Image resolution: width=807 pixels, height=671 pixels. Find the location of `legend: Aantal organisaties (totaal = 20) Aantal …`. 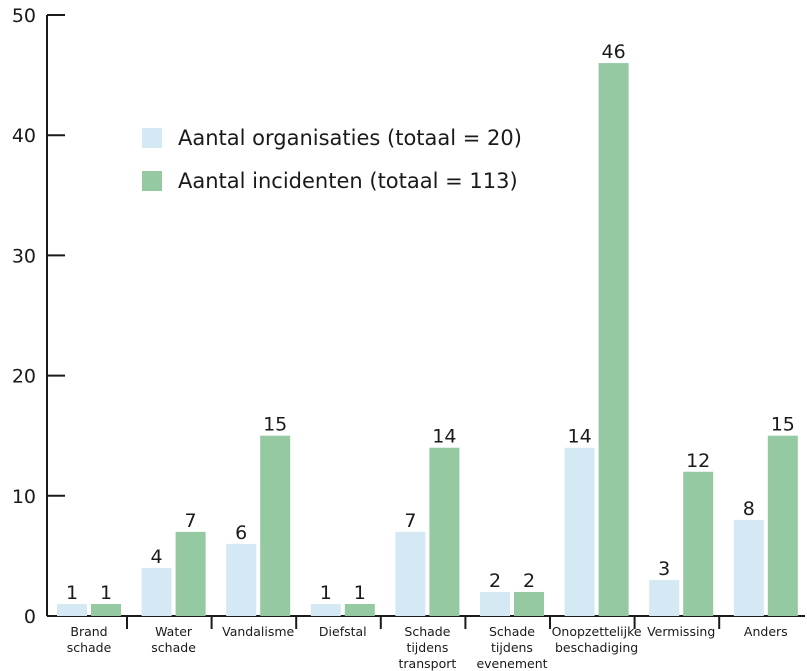

legend: Aantal organisaties (totaal = 20) Aantal … is located at coordinates (332, 159).